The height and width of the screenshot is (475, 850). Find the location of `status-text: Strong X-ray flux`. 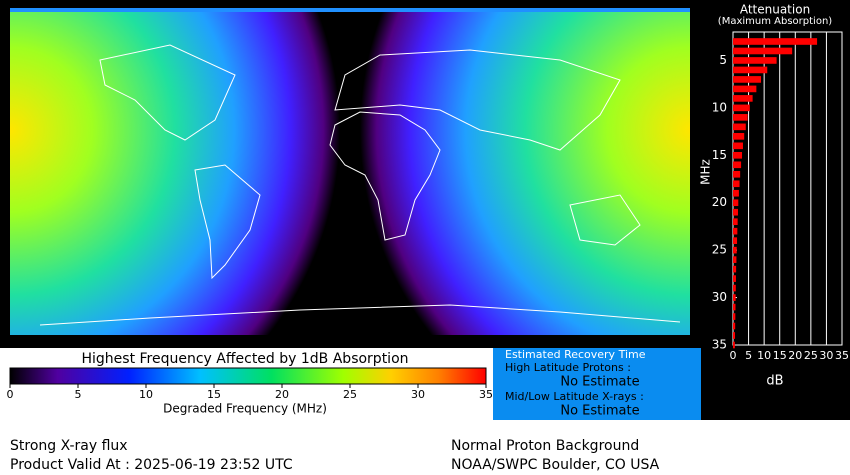

status-text: Strong X-ray flux is located at coordinates (69, 446).